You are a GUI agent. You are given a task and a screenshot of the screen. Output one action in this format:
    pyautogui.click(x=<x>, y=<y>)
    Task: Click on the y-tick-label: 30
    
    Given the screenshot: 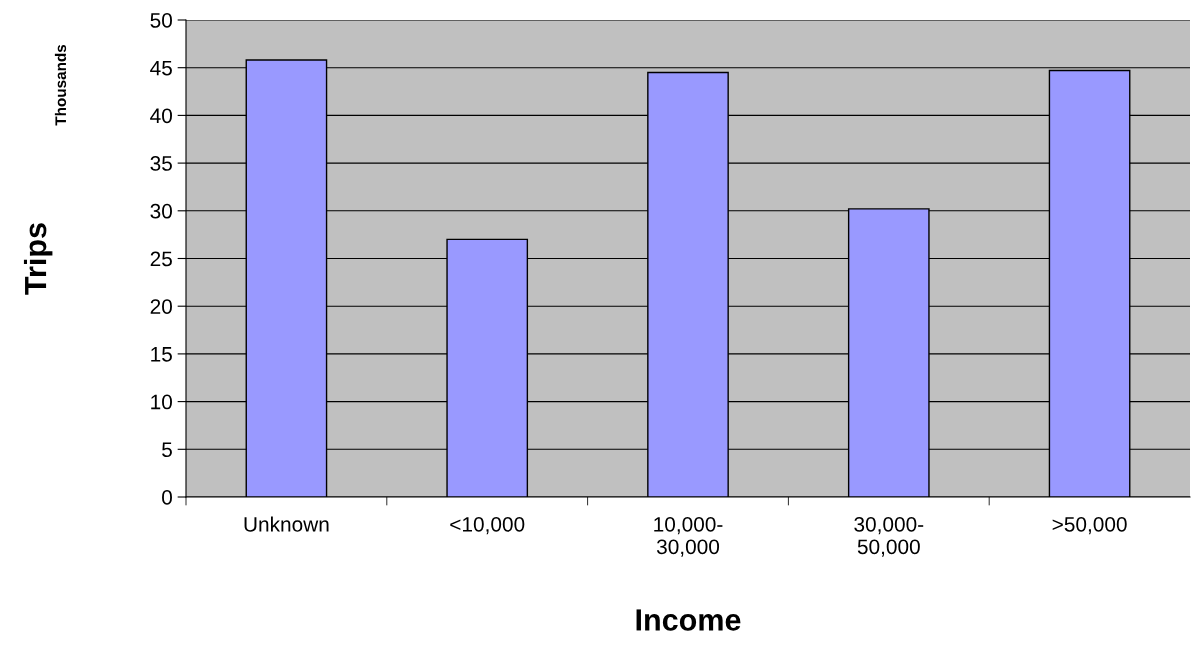 What is the action you would take?
    pyautogui.click(x=161, y=211)
    